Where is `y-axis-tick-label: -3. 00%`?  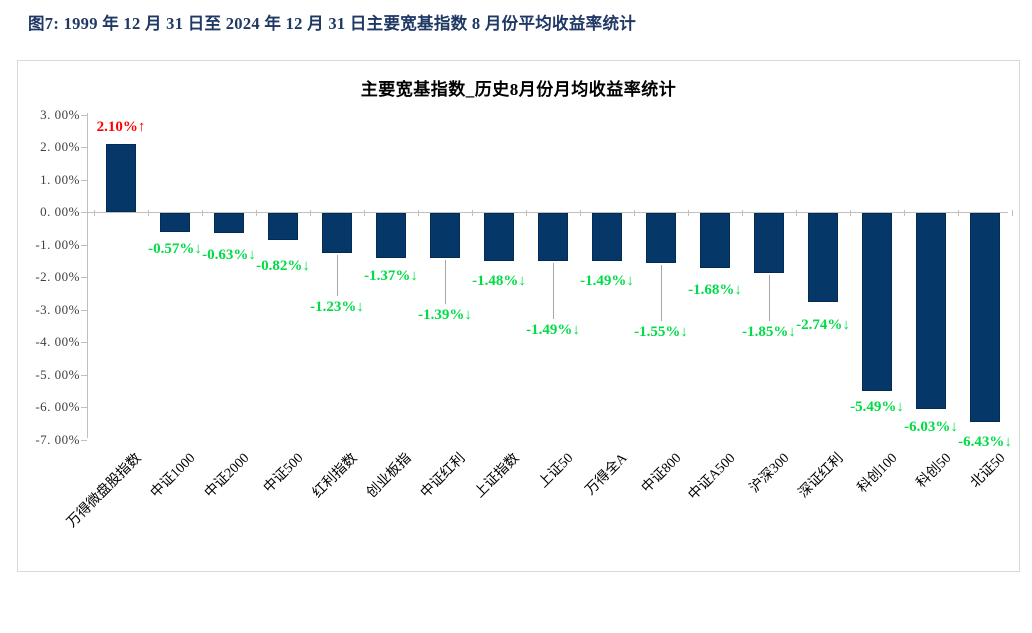 y-axis-tick-label: -3. 00% is located at coordinates (57, 309).